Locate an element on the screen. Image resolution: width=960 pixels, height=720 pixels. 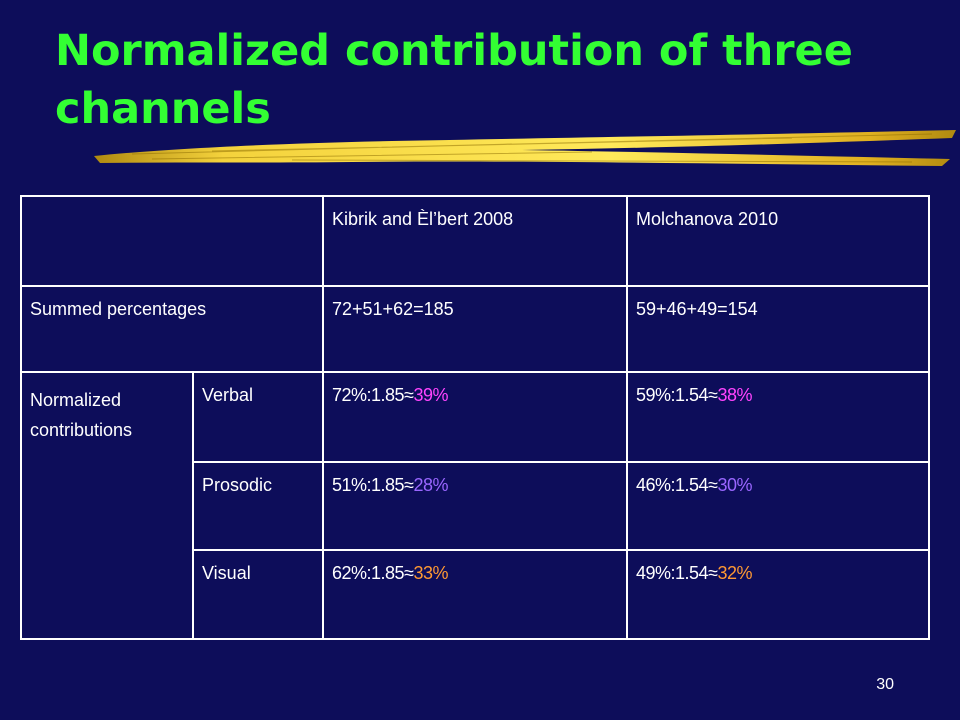
visual-molchanova-expression: 49%:1.54≈ is located at coordinates (677, 573).